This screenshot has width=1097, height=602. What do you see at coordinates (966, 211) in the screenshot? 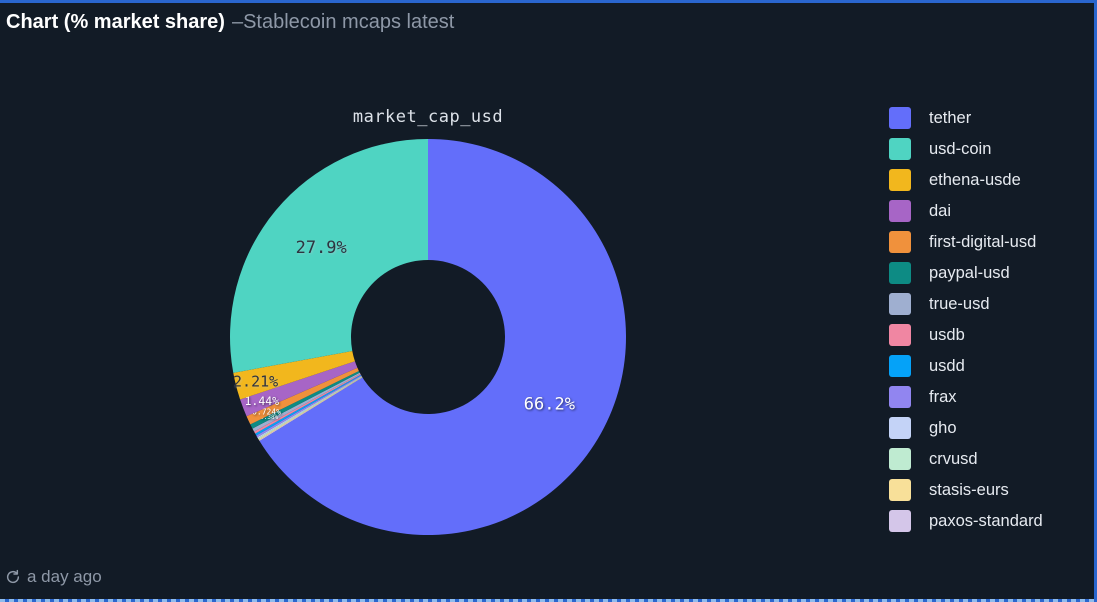
I see `legend-item-dai: dai` at bounding box center [966, 211].